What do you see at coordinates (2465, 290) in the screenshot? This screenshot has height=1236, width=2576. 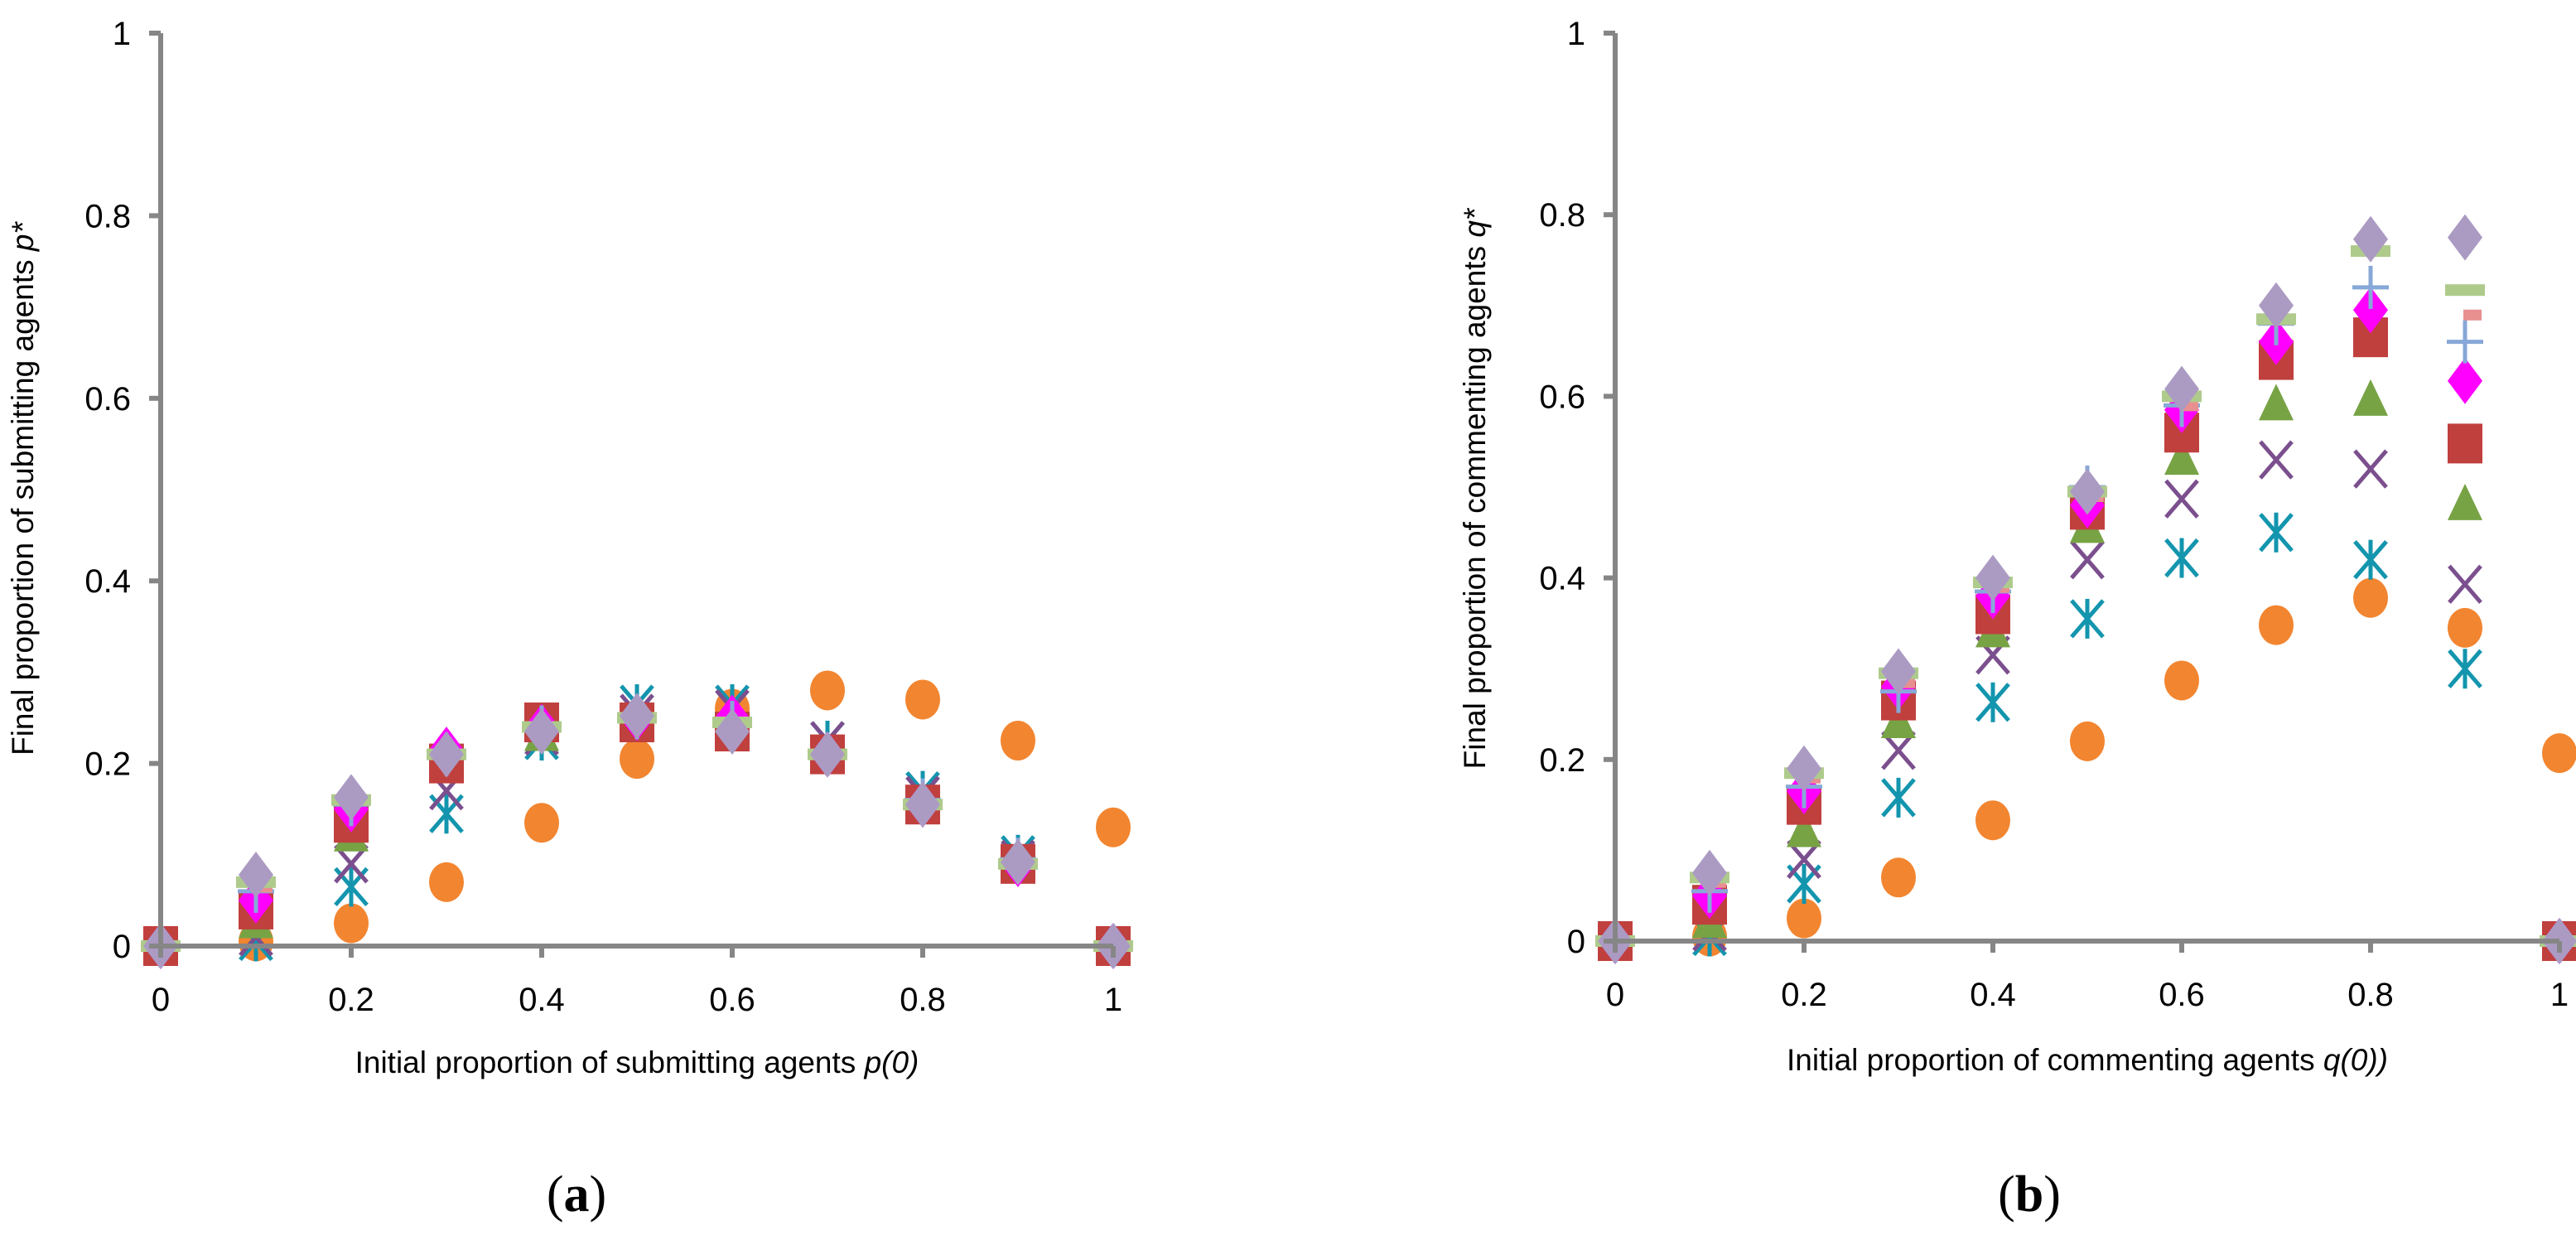 I see `chart-b-point-s9` at bounding box center [2465, 290].